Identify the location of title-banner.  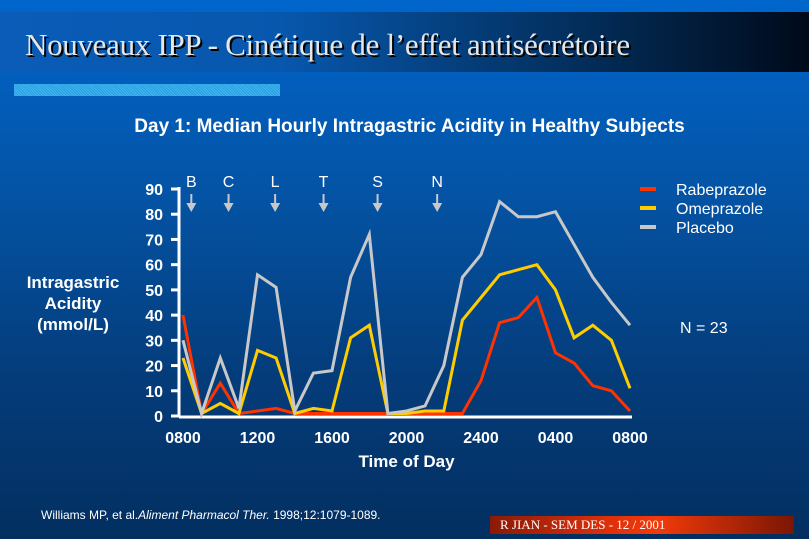
(404, 42).